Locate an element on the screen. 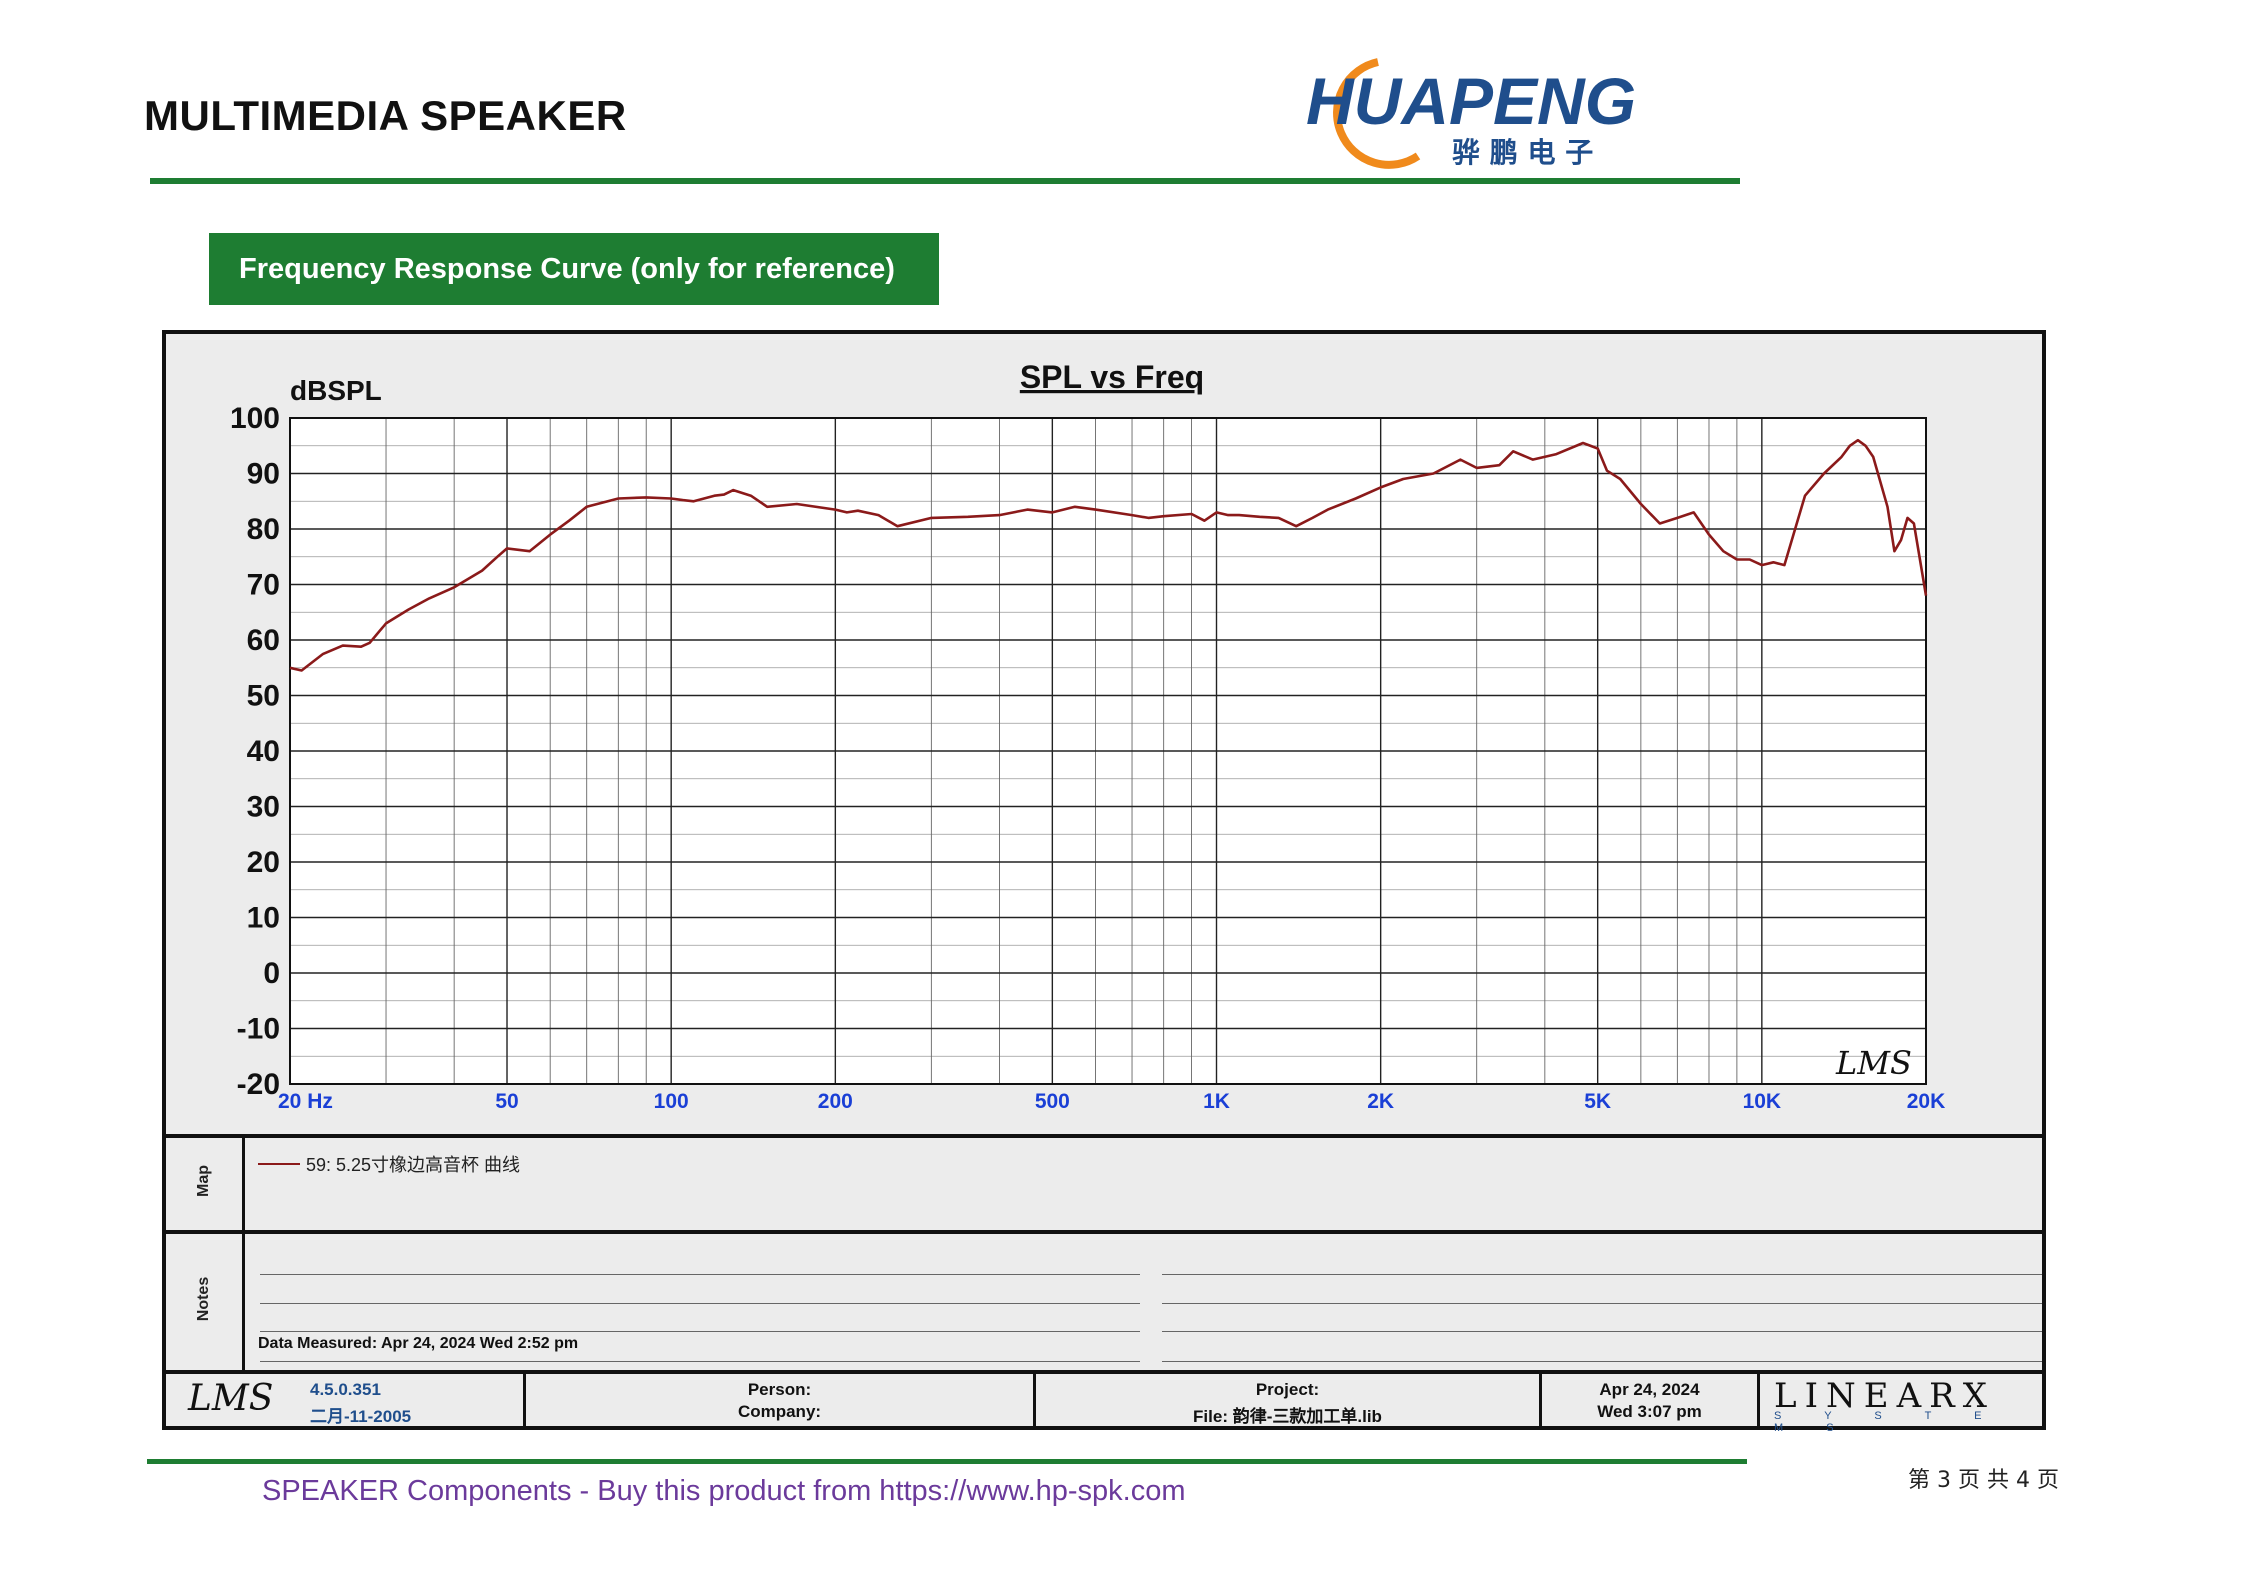  logo-text: HUAPENG is located at coordinates (1471, 101).